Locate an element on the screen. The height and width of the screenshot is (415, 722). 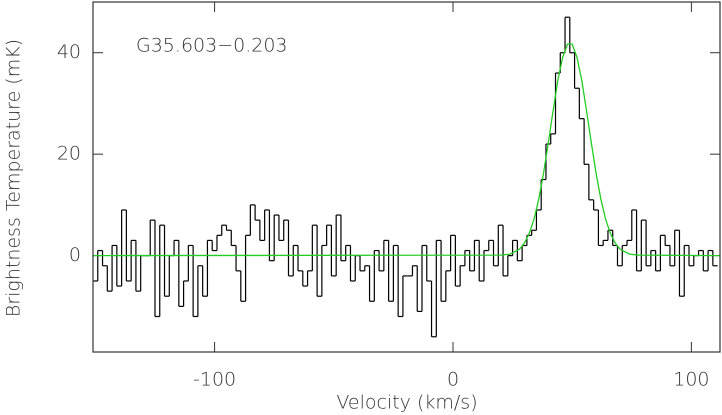
y-tick-label: 20 is located at coordinates (69, 154).